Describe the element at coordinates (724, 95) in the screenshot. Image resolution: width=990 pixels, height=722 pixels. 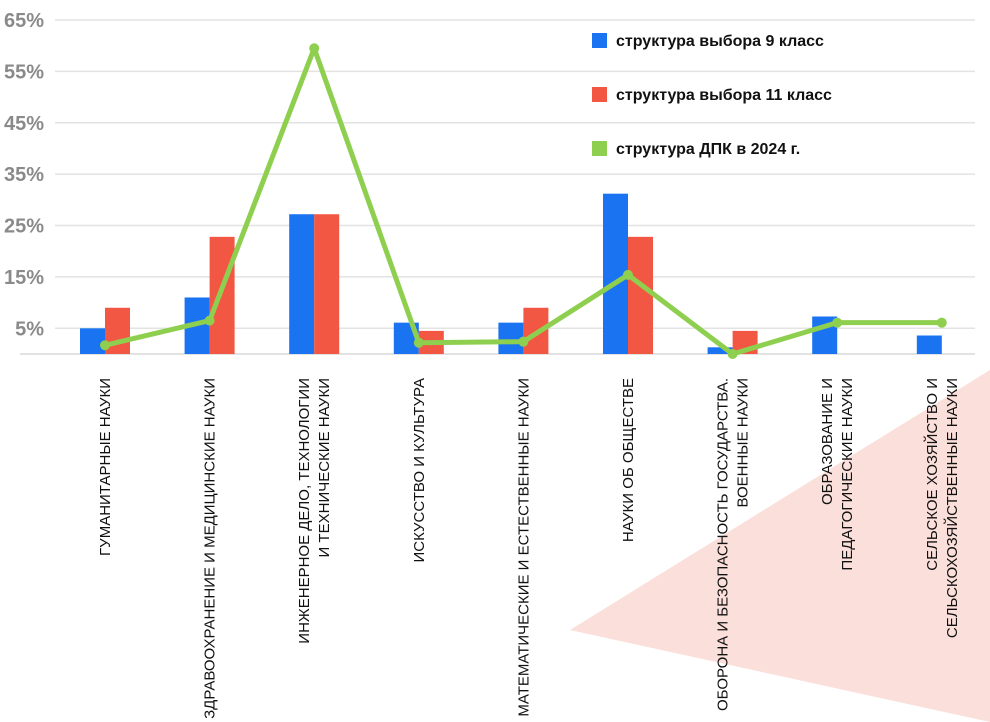
I see `legend-label: структура выбора 11 класс` at that location.